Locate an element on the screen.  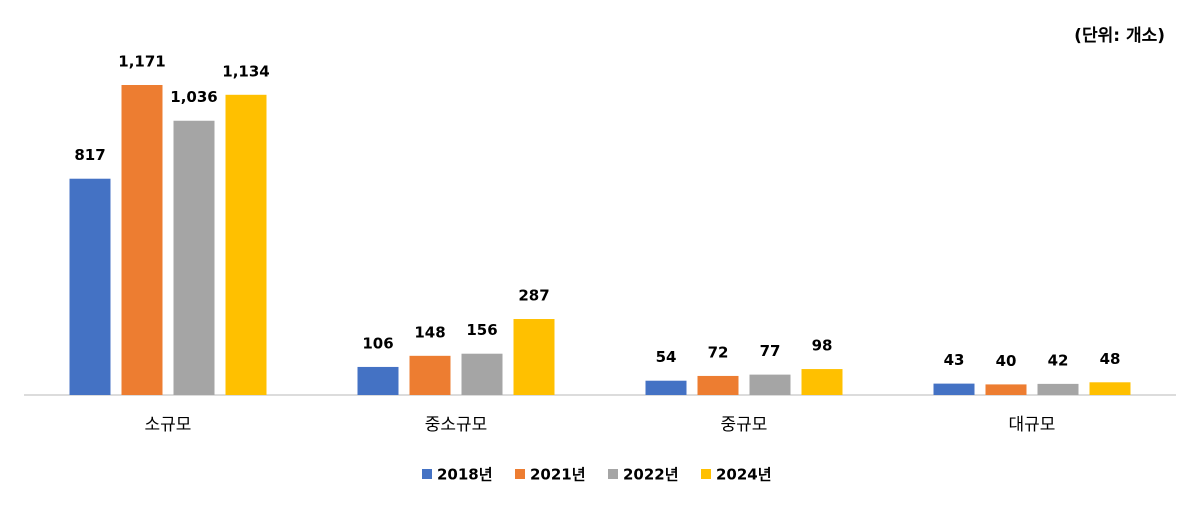
value-label: 43 is located at coordinates (954, 360).